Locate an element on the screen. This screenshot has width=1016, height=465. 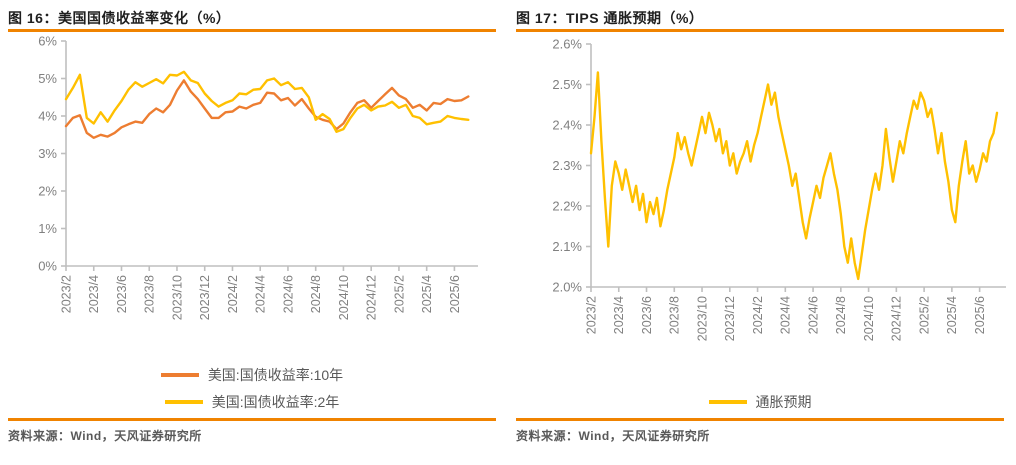
legend-label: 美国:国债收益率:2年 is located at coordinates (275, 402).